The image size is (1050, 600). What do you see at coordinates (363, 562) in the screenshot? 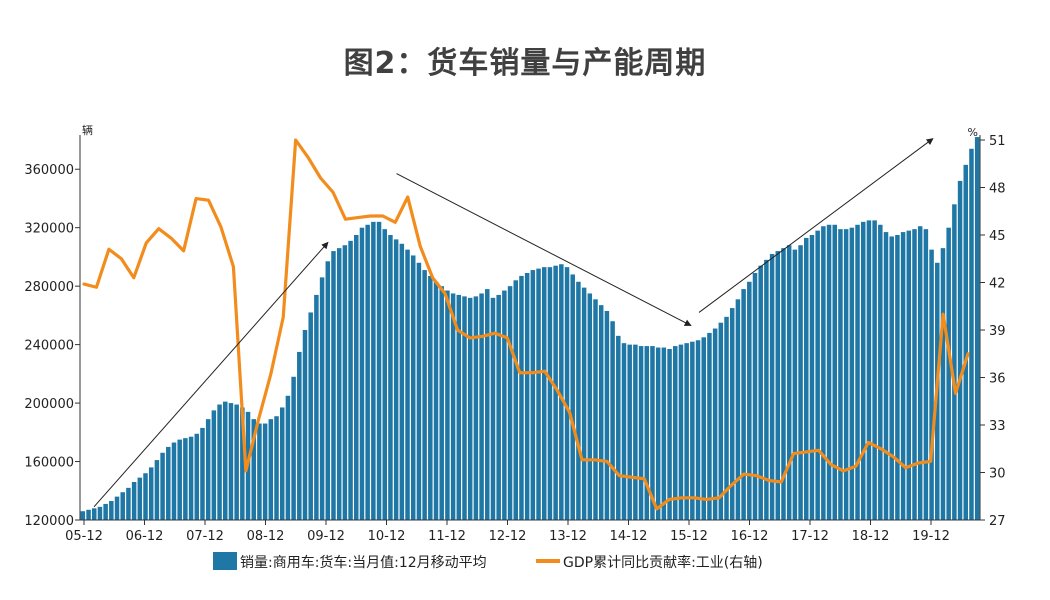
I see `legend-label-bar: 销量:商用车:货车:当月值:12月移动平均` at bounding box center [363, 562].